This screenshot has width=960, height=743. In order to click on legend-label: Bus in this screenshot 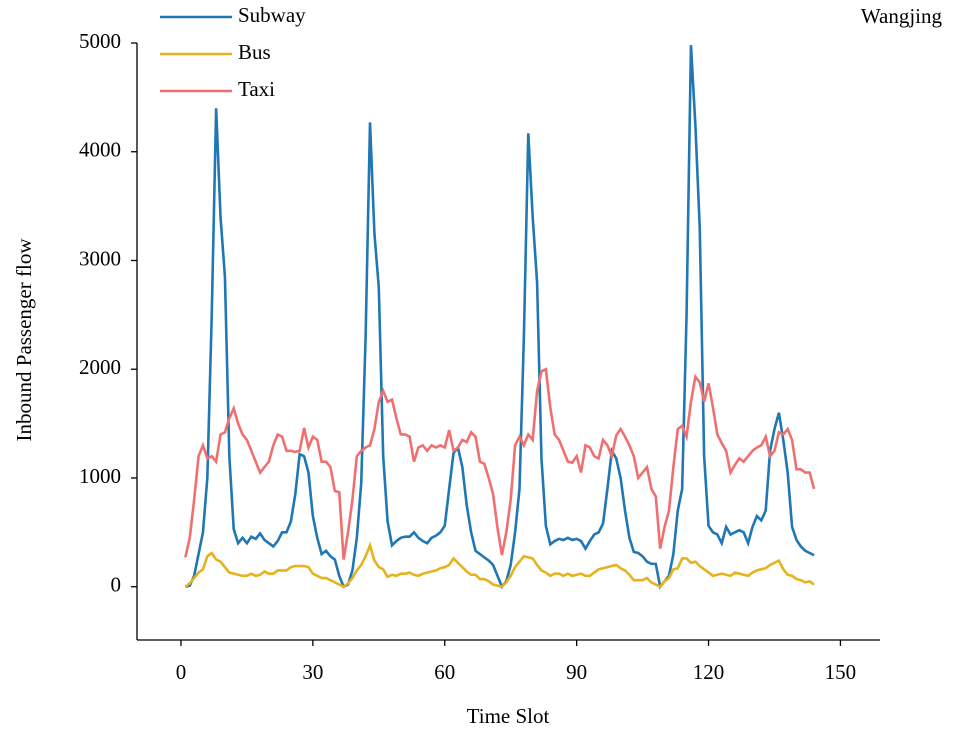, I will do `click(254, 52)`.